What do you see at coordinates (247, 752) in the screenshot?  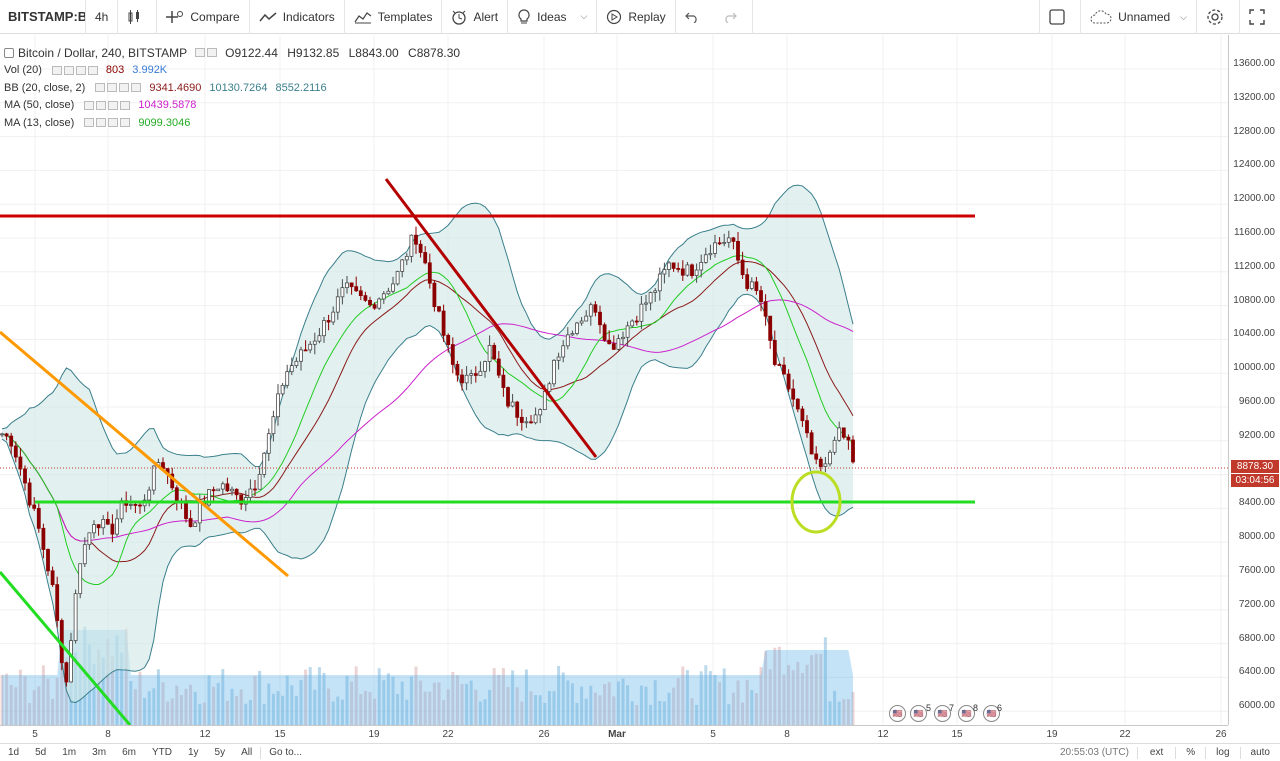 I see `range-all: All` at bounding box center [247, 752].